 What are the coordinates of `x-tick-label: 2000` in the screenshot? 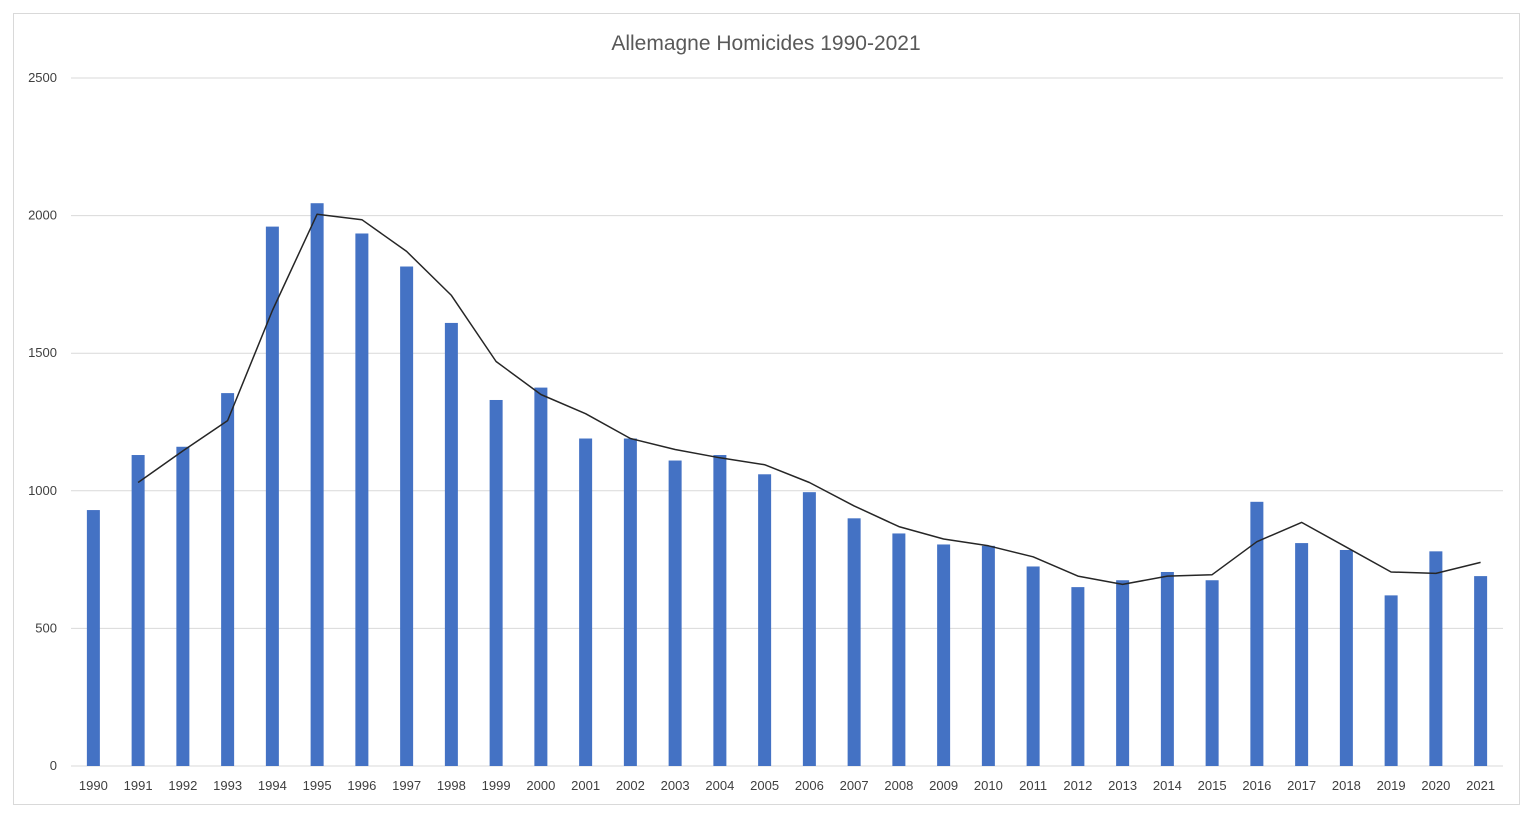 It's located at (540, 785).